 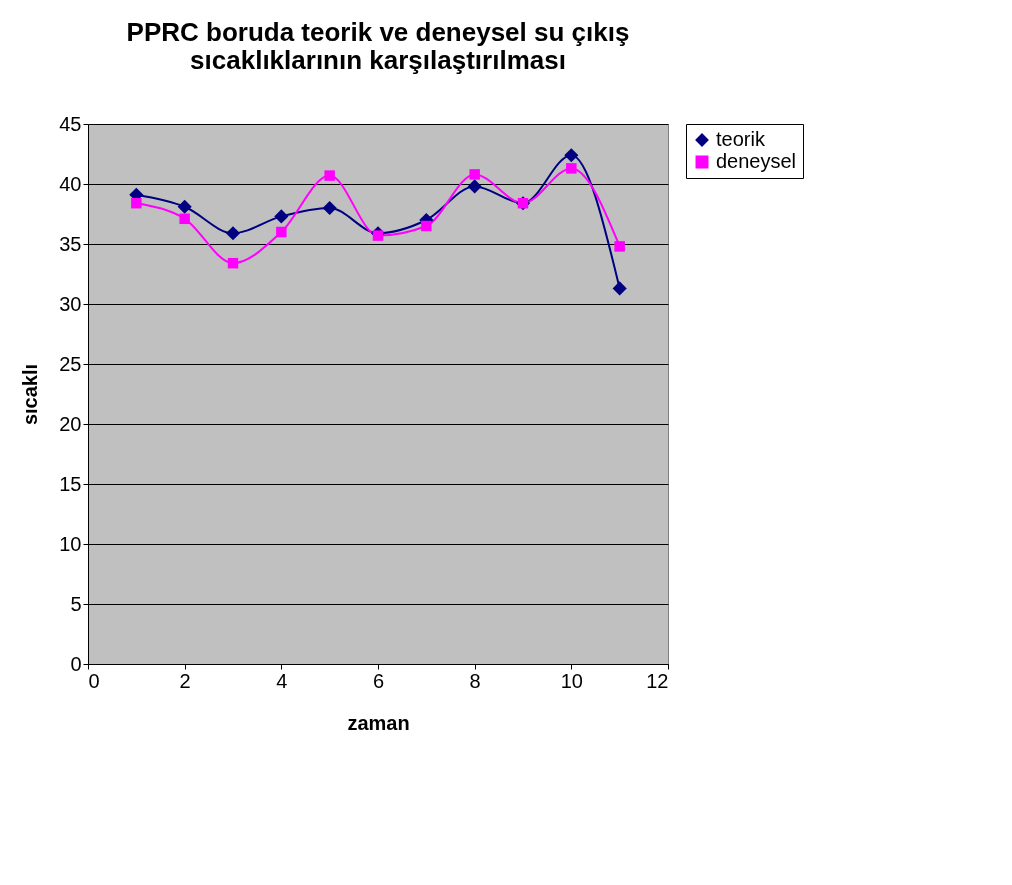 What do you see at coordinates (70, 543) in the screenshot?
I see `y-tick-label: 10` at bounding box center [70, 543].